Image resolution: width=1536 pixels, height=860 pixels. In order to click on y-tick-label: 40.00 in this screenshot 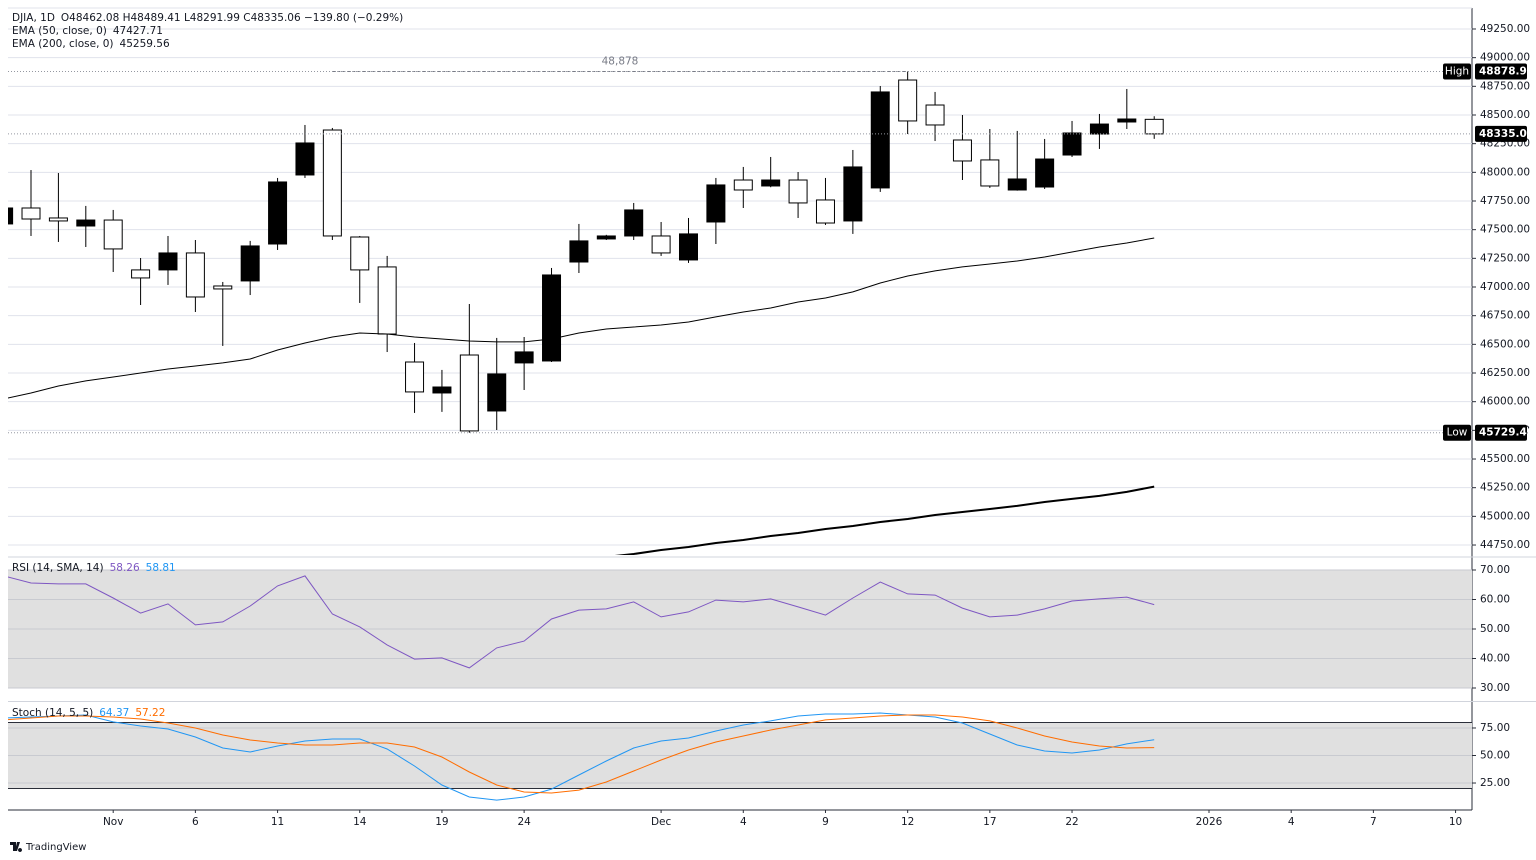, I will do `click(1495, 658)`.